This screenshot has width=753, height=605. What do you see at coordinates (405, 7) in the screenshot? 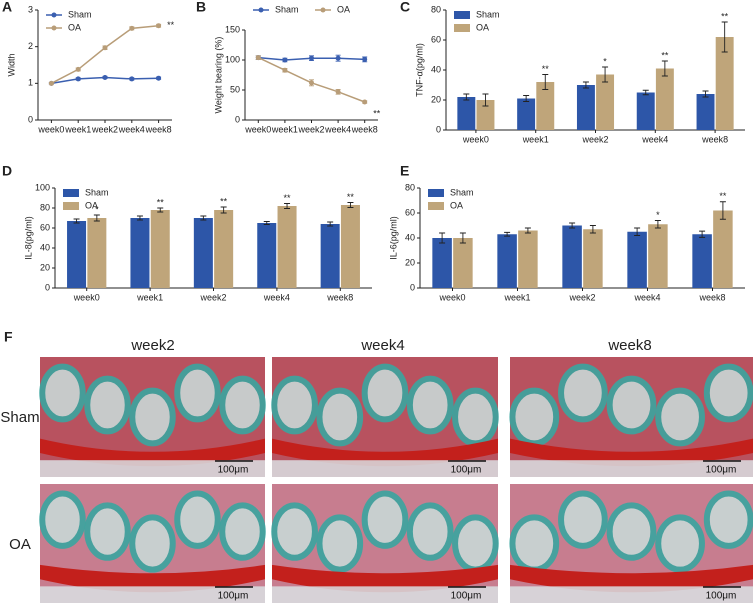
I see `panel-label: C` at bounding box center [405, 7].